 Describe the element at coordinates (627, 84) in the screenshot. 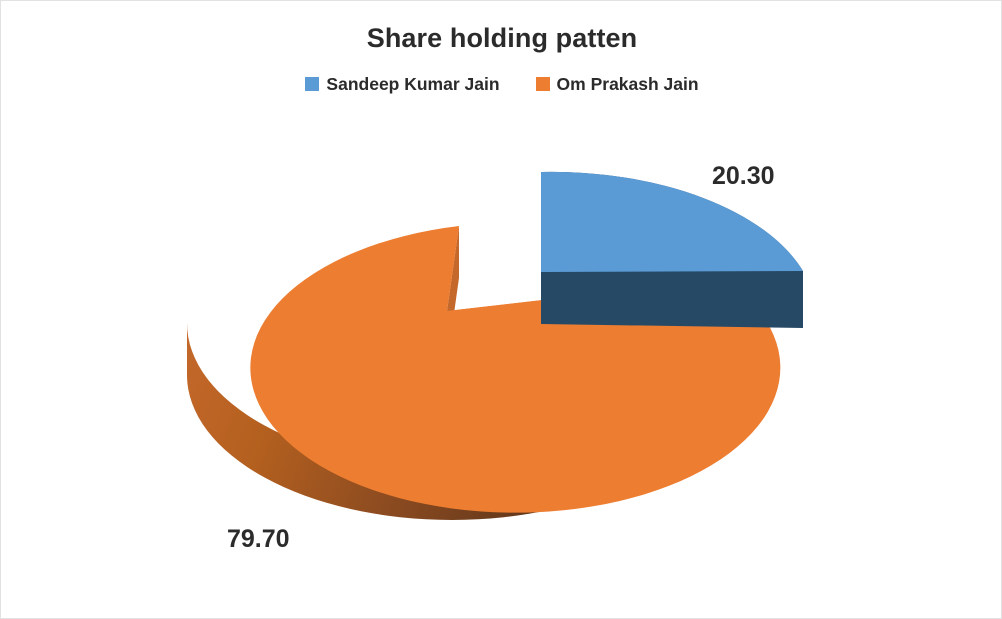

I see `legend-label-om-prakash-jain: Om Prakash Jain` at that location.